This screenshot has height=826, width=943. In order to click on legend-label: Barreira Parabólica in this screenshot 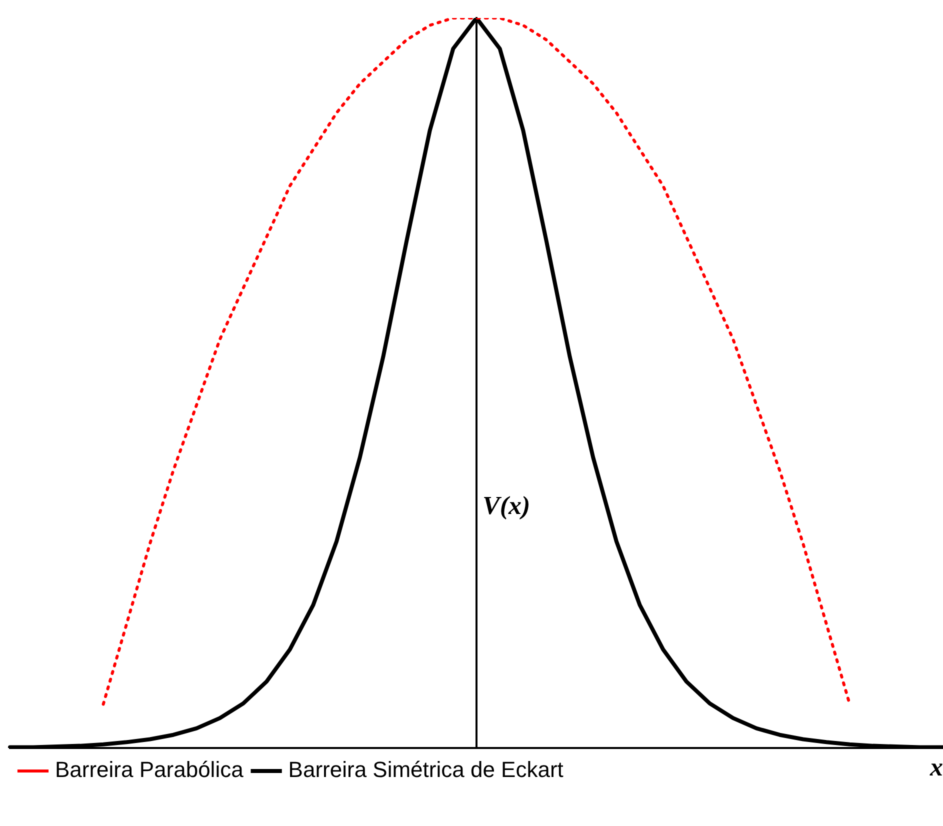, I will do `click(149, 769)`.